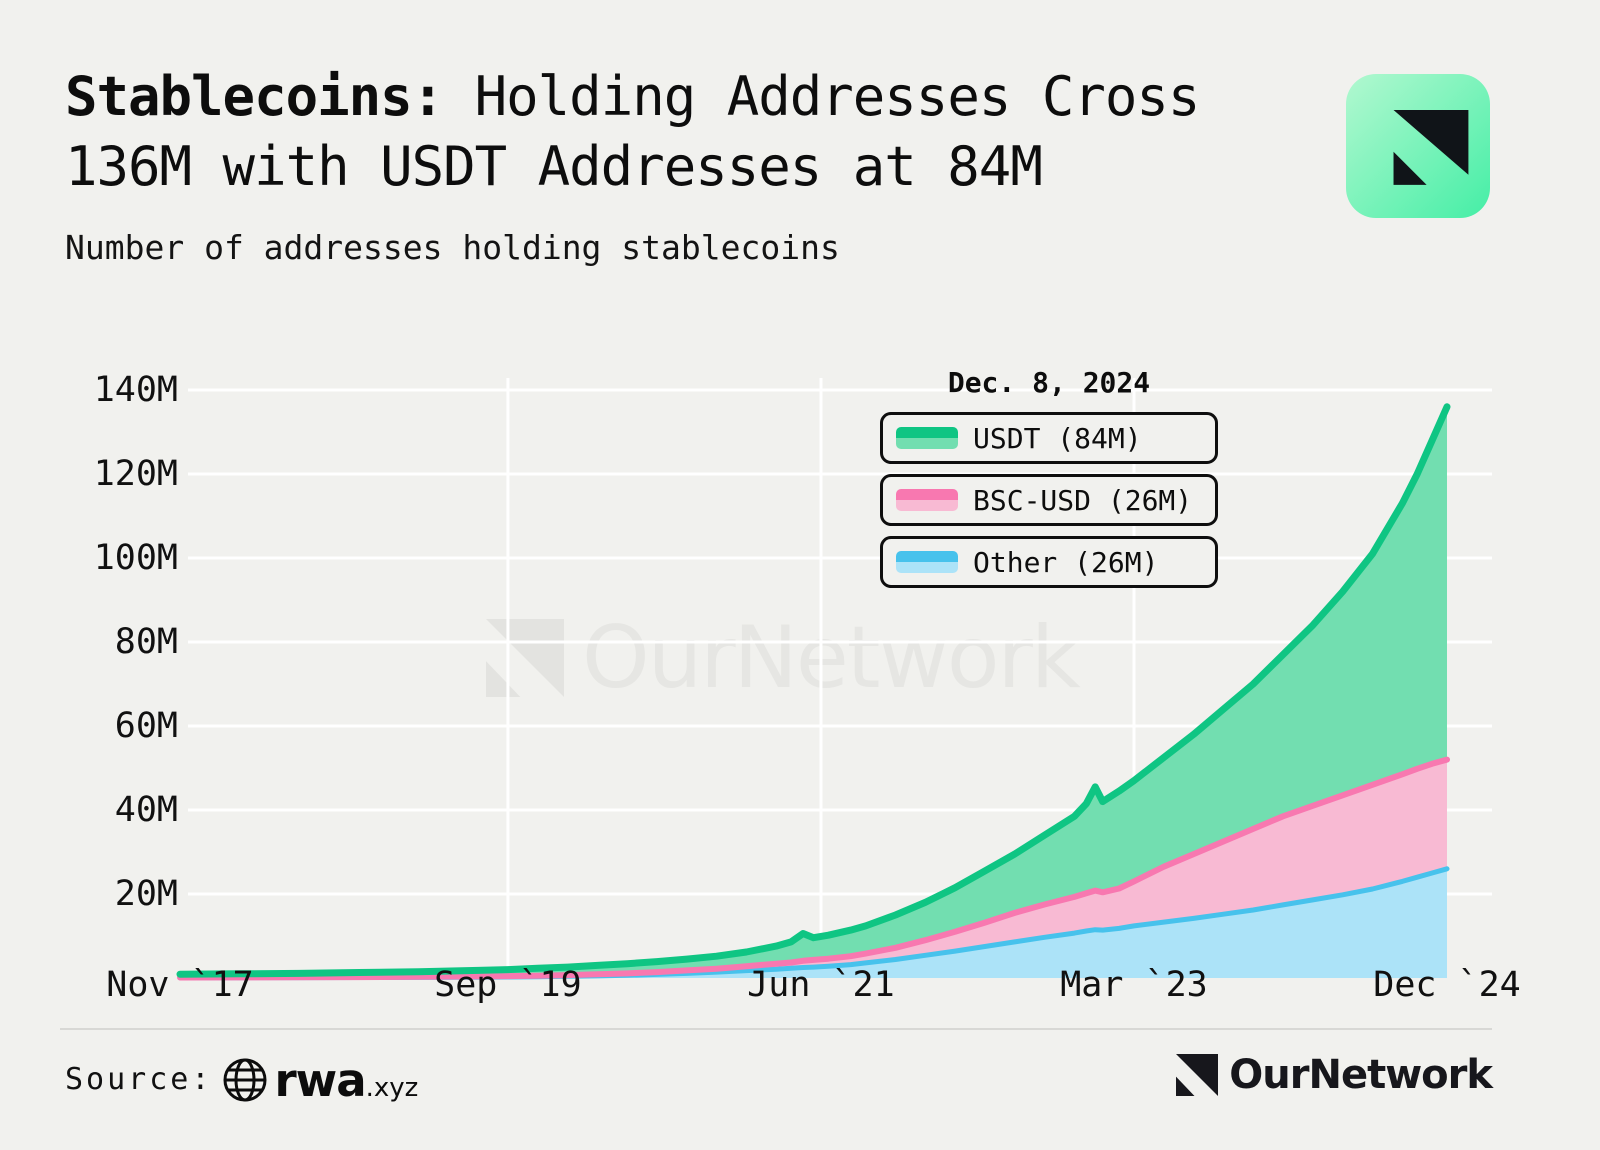  I want to click on ournetwork-footer-logo: OurNetwork, so click(1334, 1075).